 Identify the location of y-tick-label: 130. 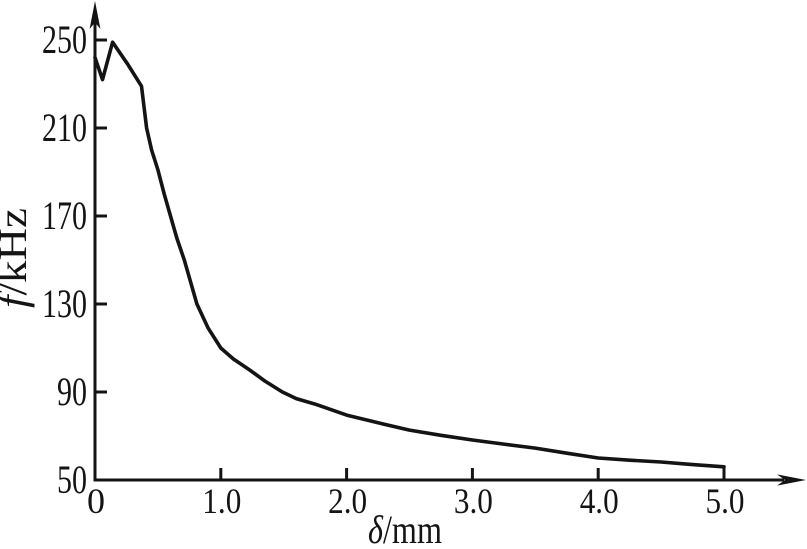
(64, 303).